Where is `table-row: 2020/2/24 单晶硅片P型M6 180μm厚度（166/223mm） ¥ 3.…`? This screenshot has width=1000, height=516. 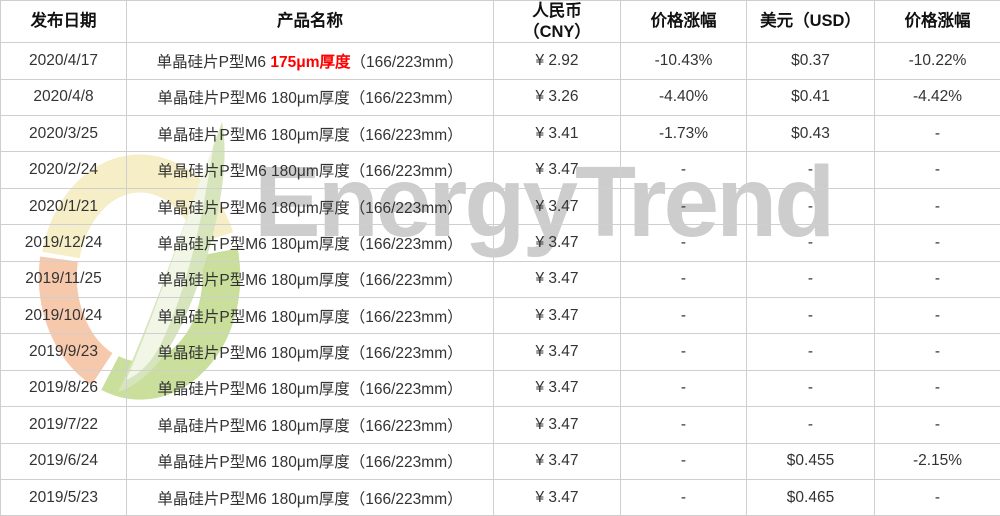 table-row: 2020/2/24 单晶硅片P型M6 180μm厚度（166/223mm） ¥ 3.… is located at coordinates (500, 170).